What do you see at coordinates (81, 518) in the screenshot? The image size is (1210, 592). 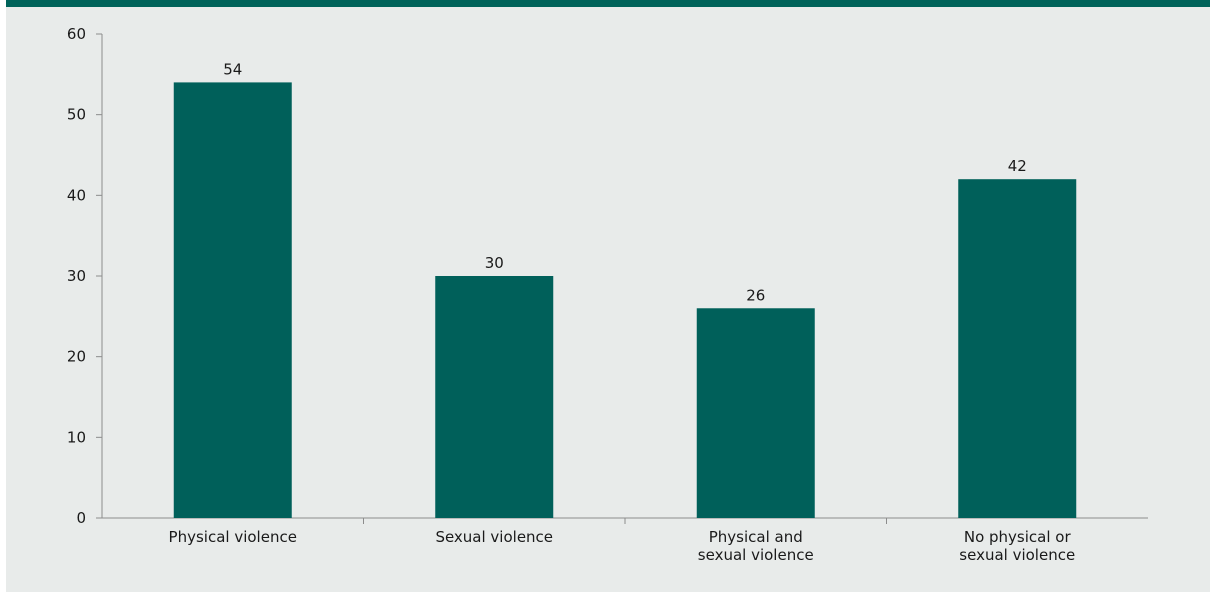 I see `y-tick-label: 0` at bounding box center [81, 518].